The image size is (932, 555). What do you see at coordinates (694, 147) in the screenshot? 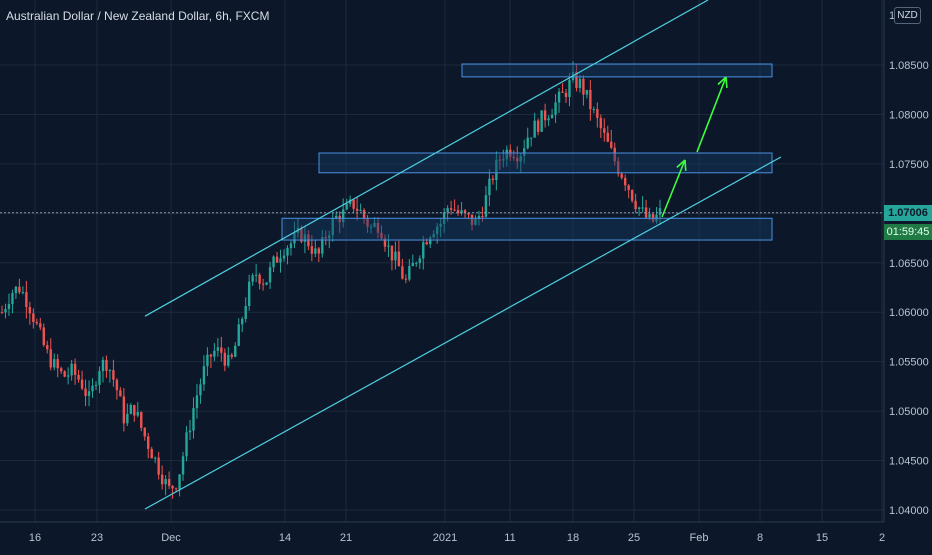
I see `projection-arrows` at bounding box center [694, 147].